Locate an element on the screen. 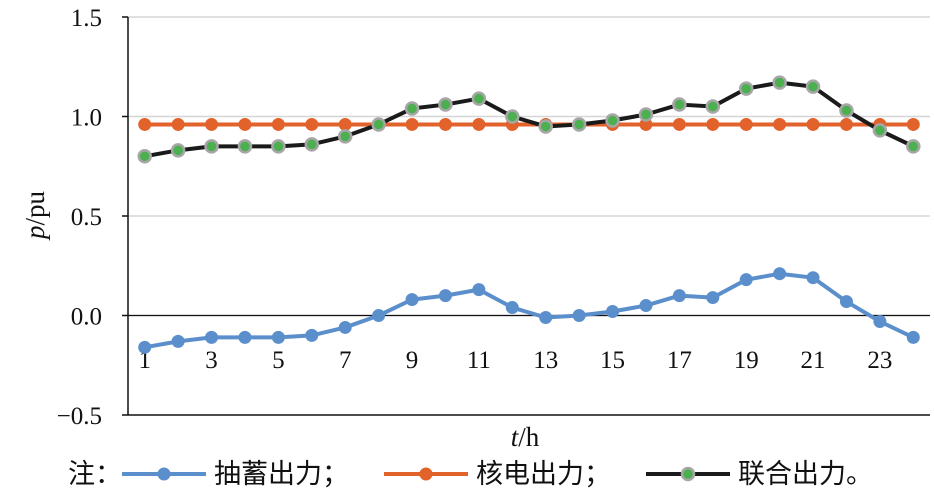  y-axis-title: p/pu is located at coordinates (35, 216).